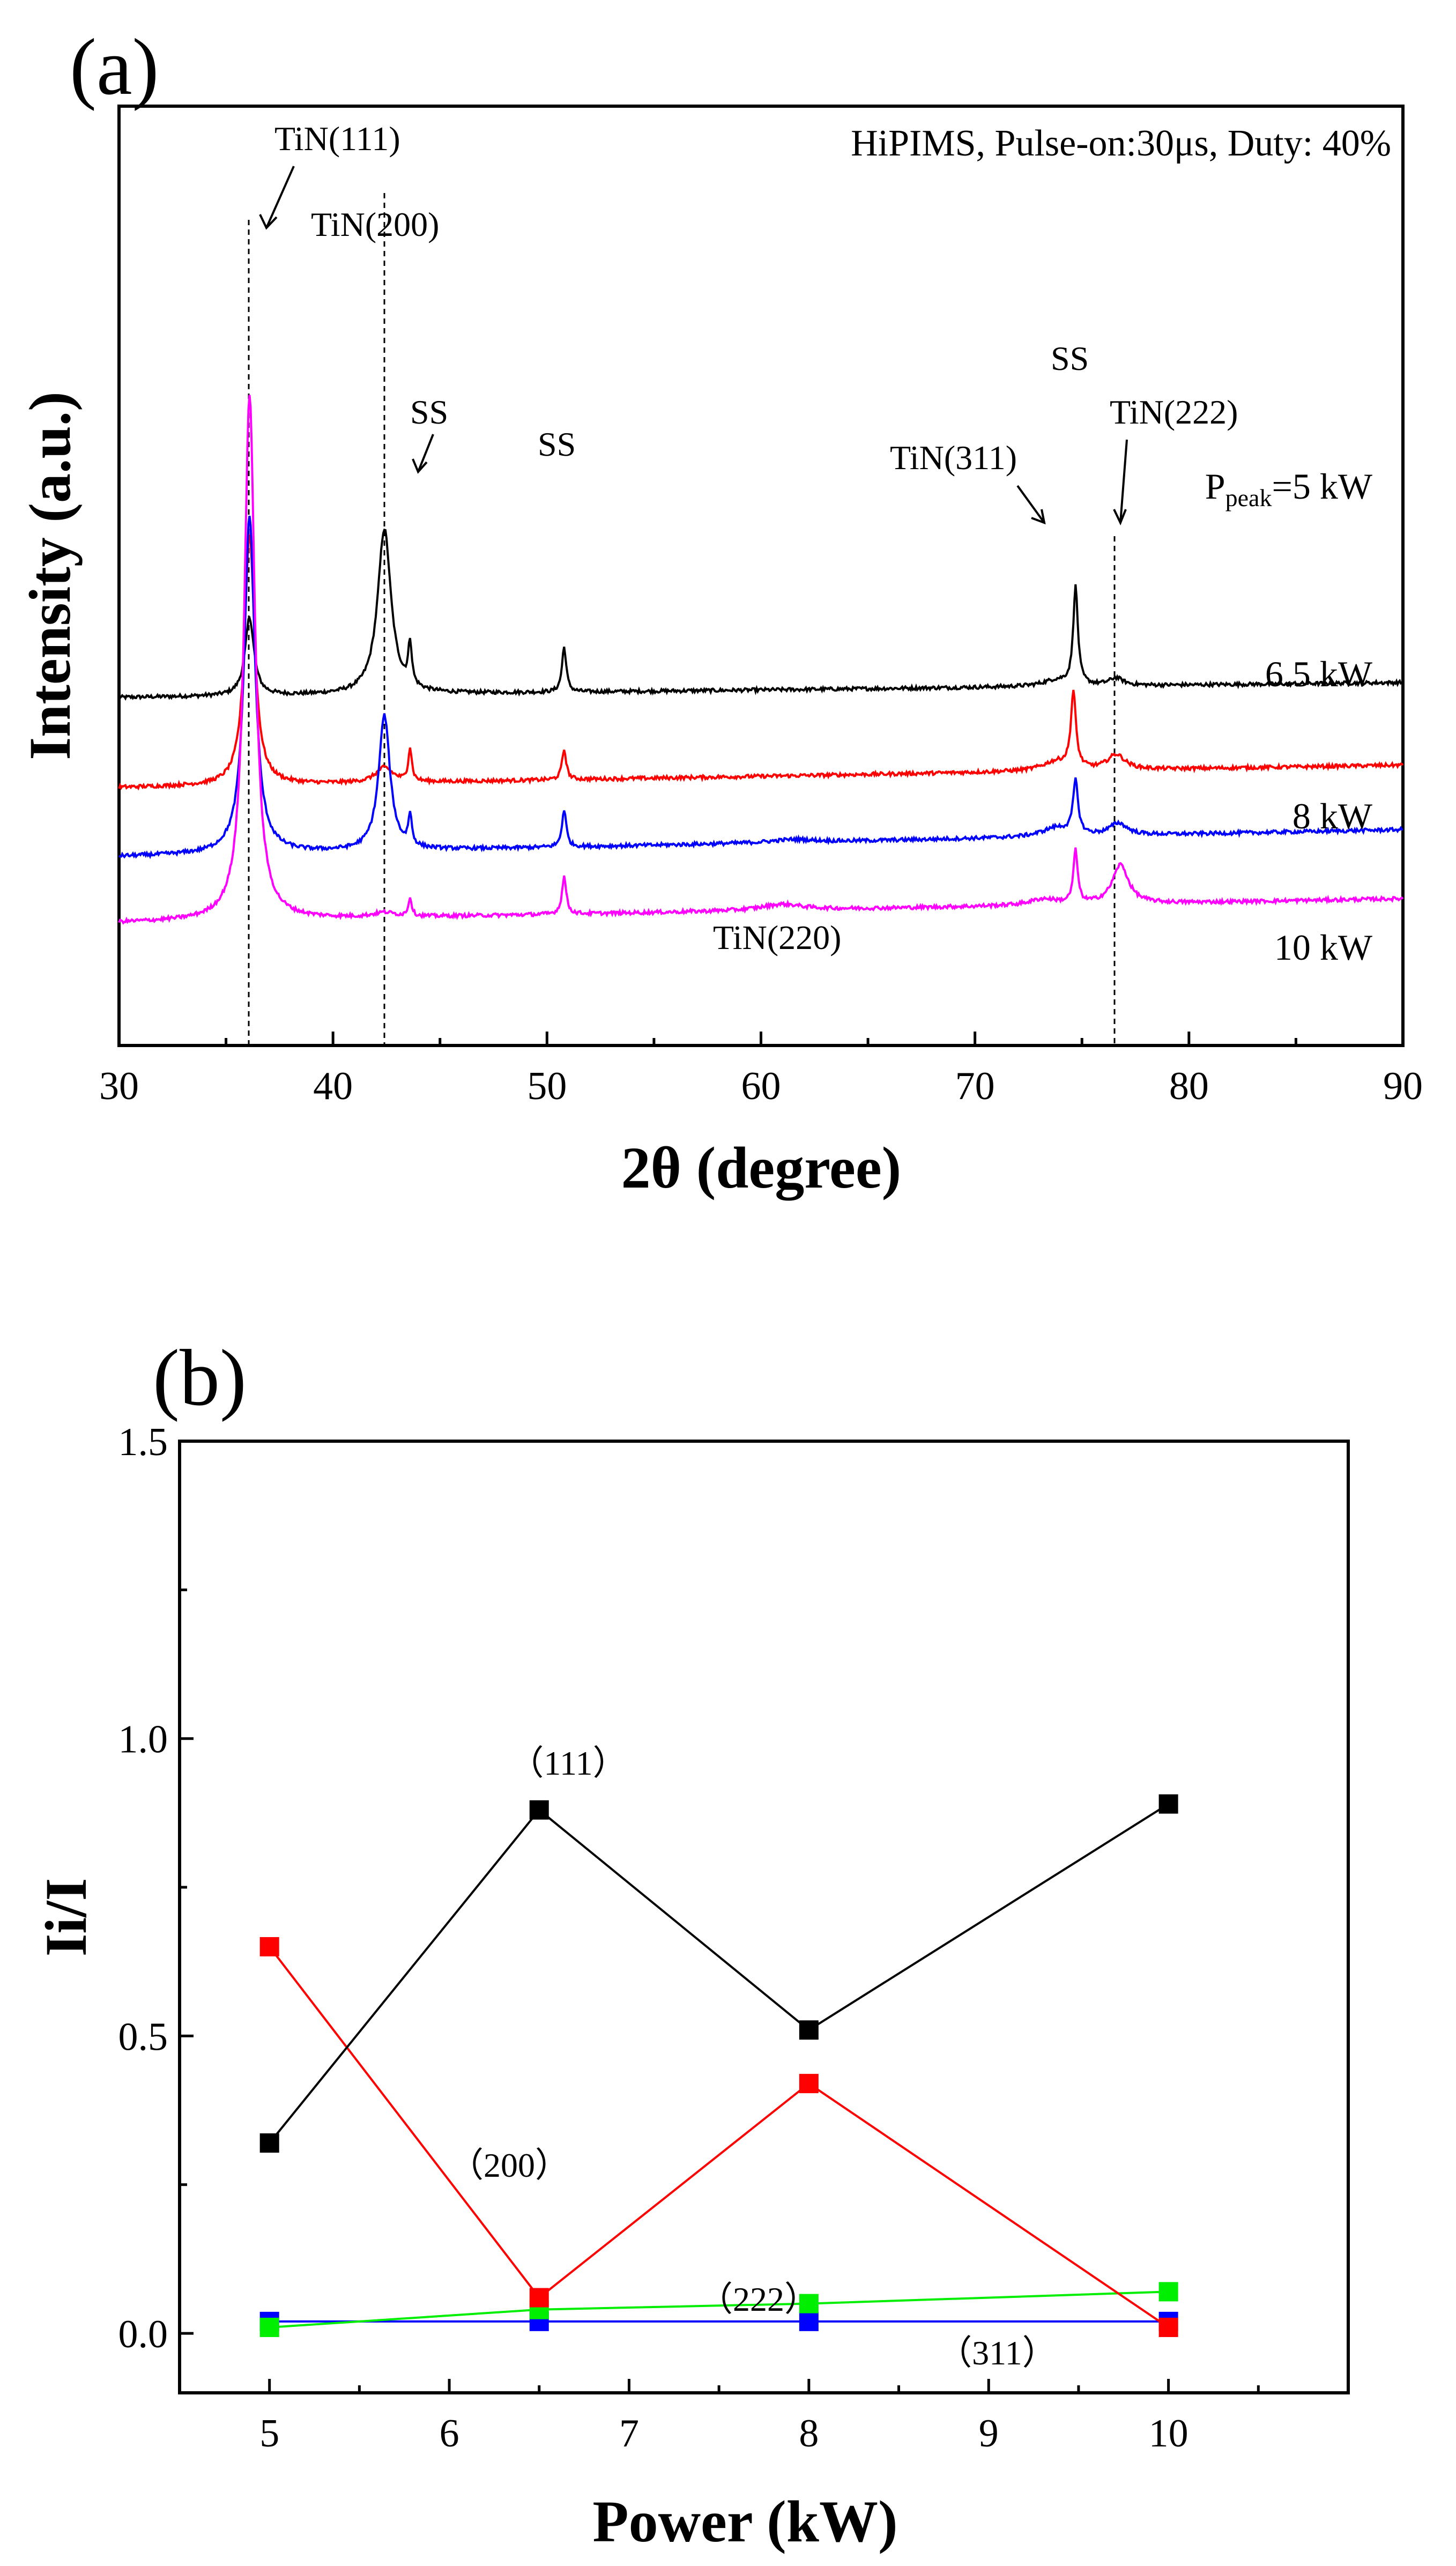 The image size is (1456, 2566). Describe the element at coordinates (1215, 486) in the screenshot. I see `series-label-5kw-p: P` at that location.